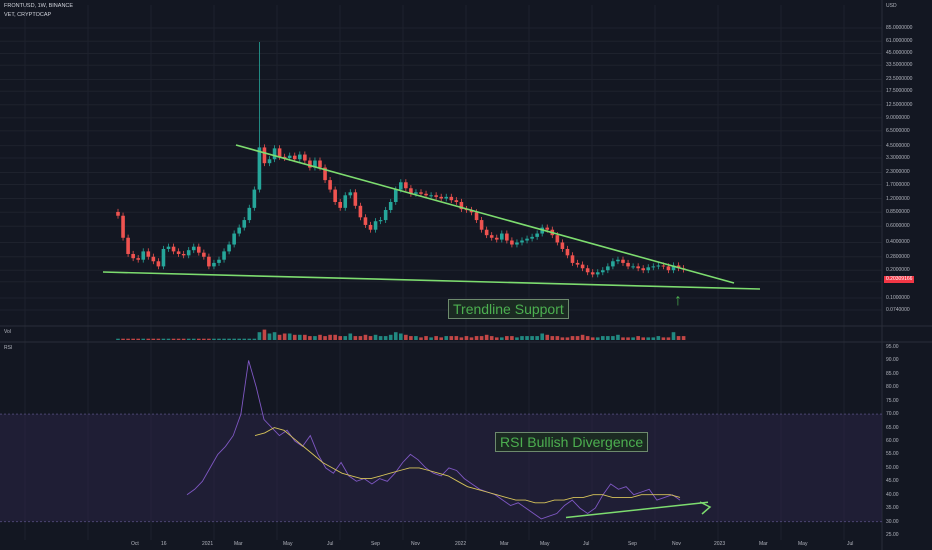 This screenshot has width=932, height=550. I want to click on price-tick-label: 85.0000000, so click(899, 28).